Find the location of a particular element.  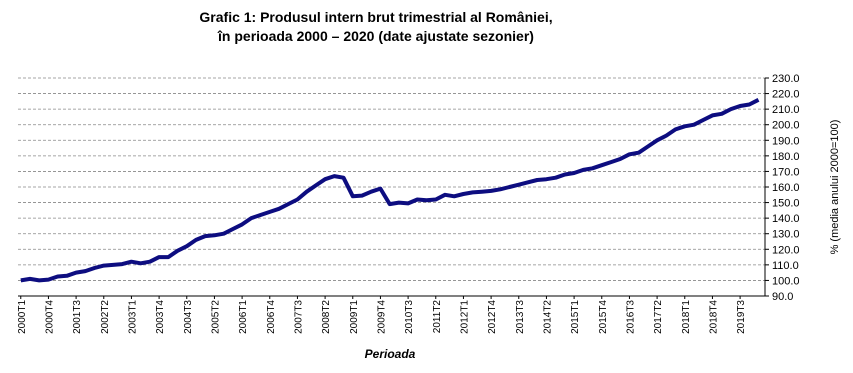

y-tick-label: 190.0 is located at coordinates (786, 141).